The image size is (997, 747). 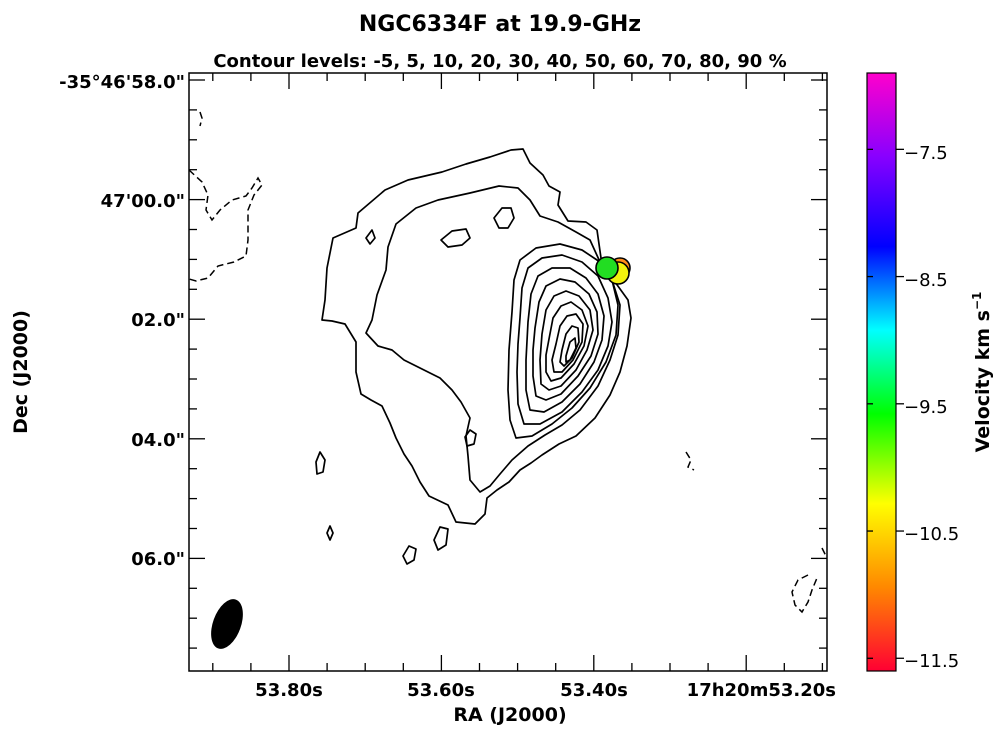 I want to click on colorbar-label-superscript: −1, so click(x=977, y=301).